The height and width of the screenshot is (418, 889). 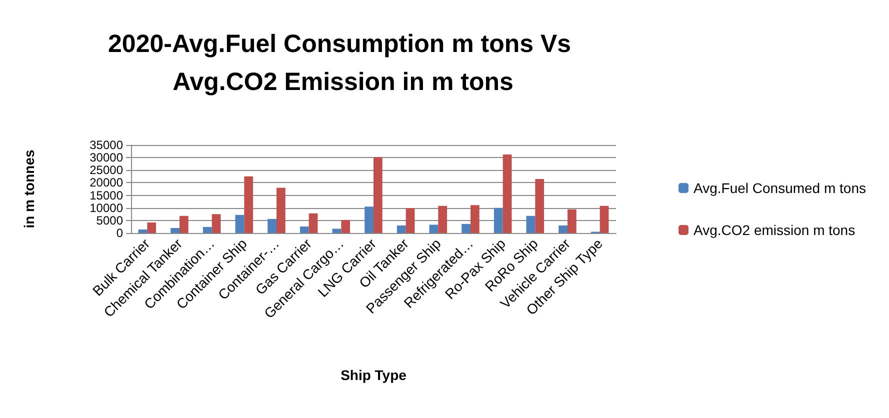 What do you see at coordinates (120, 233) in the screenshot?
I see `y-tick-label: 0` at bounding box center [120, 233].